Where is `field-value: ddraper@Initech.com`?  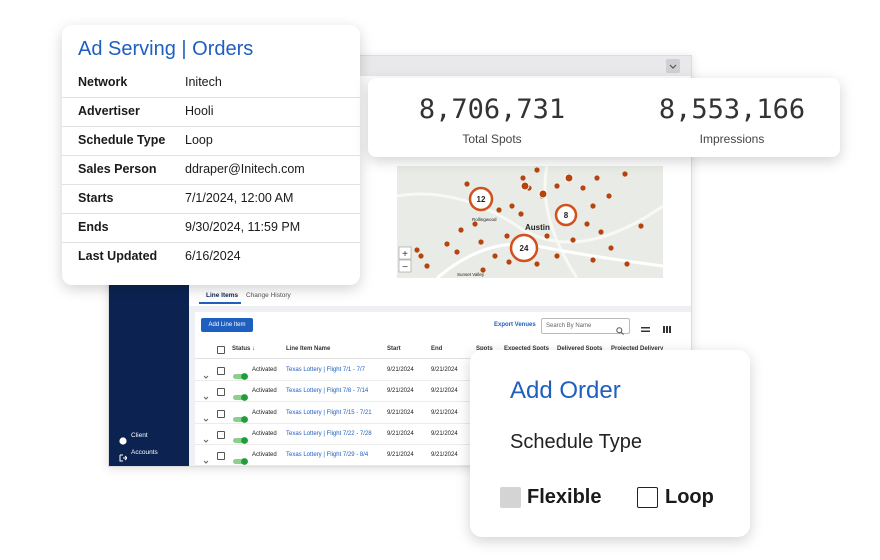
field-value: ddraper@Initech.com is located at coordinates (245, 169).